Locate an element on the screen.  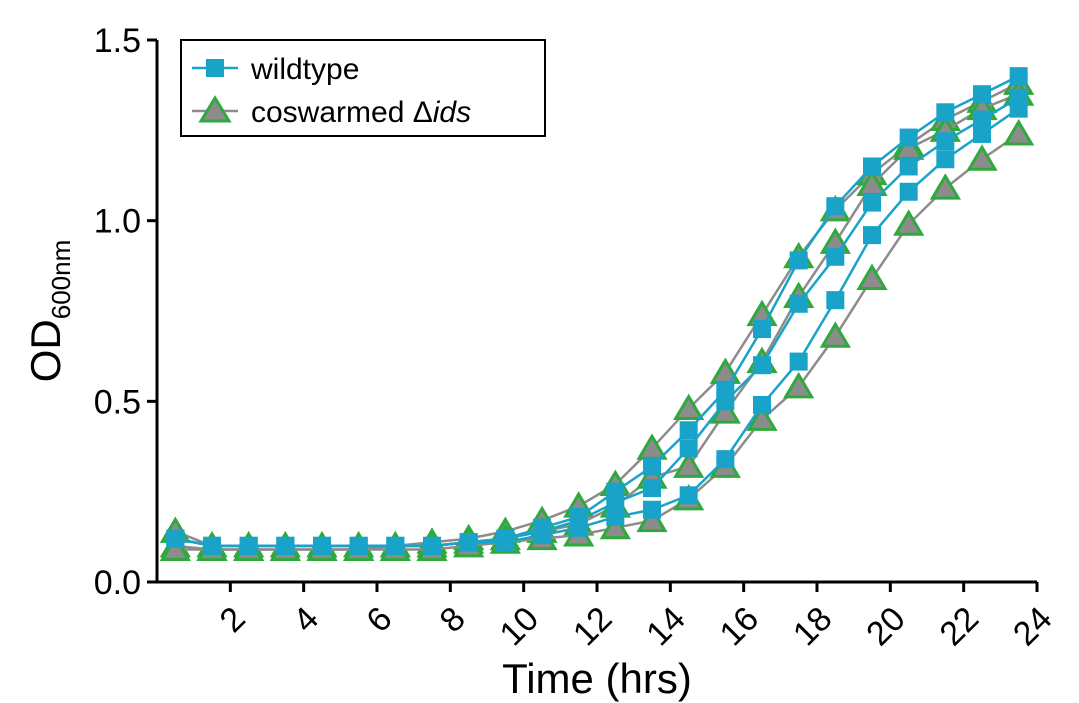
legend-triangle-marker-icon is located at coordinates (215, 109).